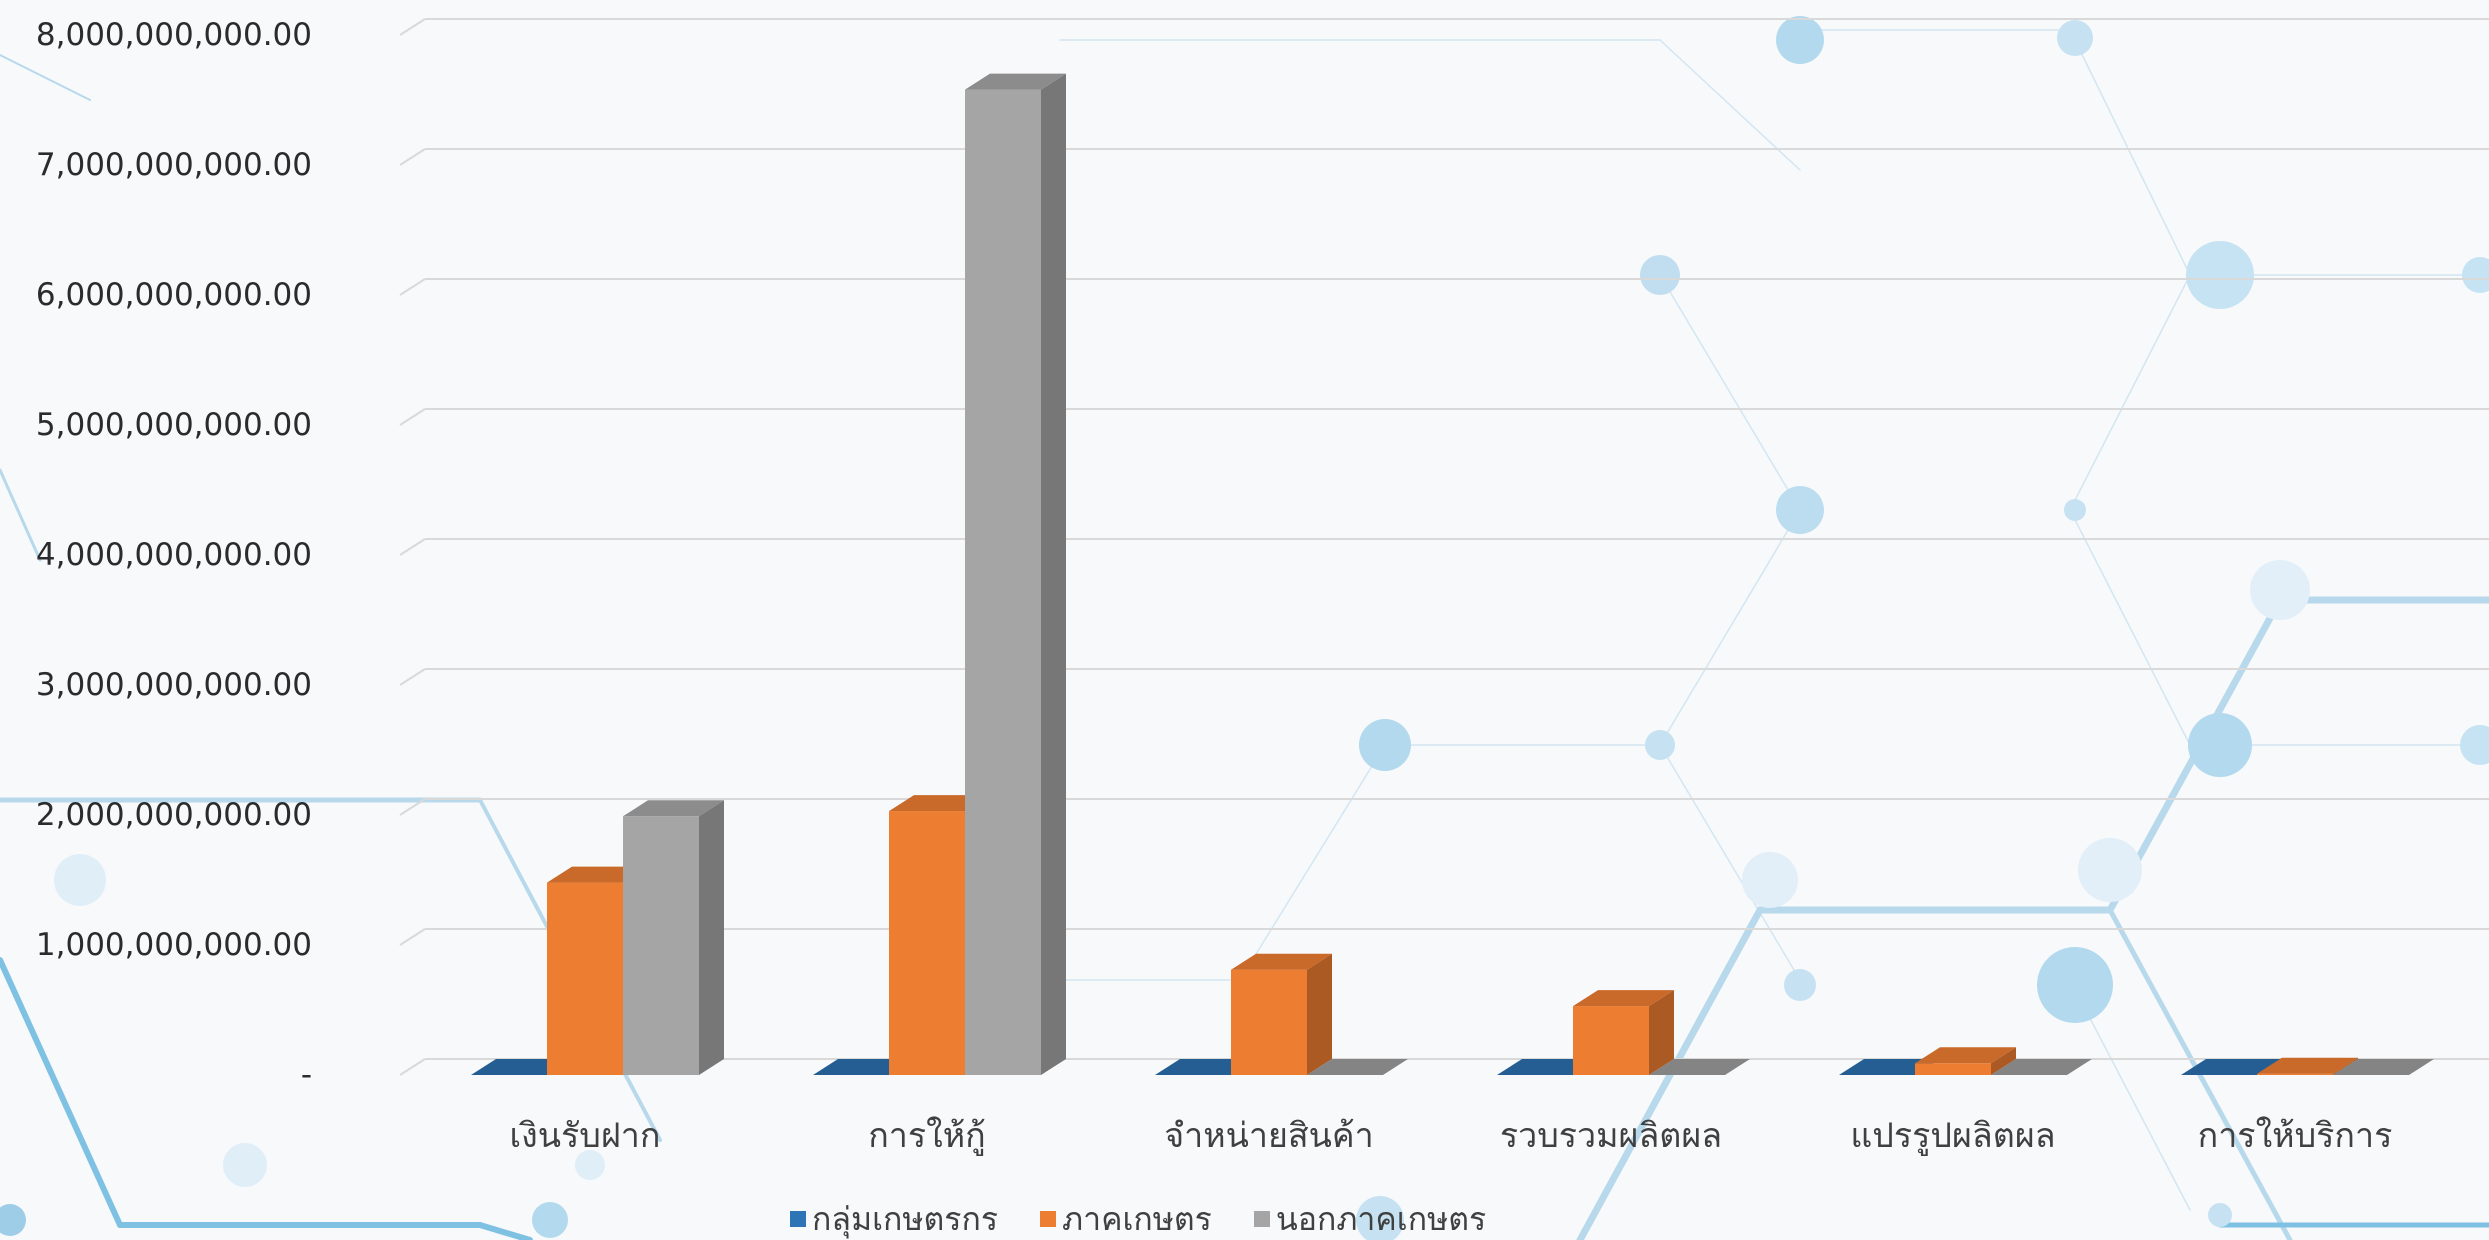 This screenshot has height=1240, width=2489. I want to click on legend-label: กลุ่มเกษตรกร, so click(905, 1218).